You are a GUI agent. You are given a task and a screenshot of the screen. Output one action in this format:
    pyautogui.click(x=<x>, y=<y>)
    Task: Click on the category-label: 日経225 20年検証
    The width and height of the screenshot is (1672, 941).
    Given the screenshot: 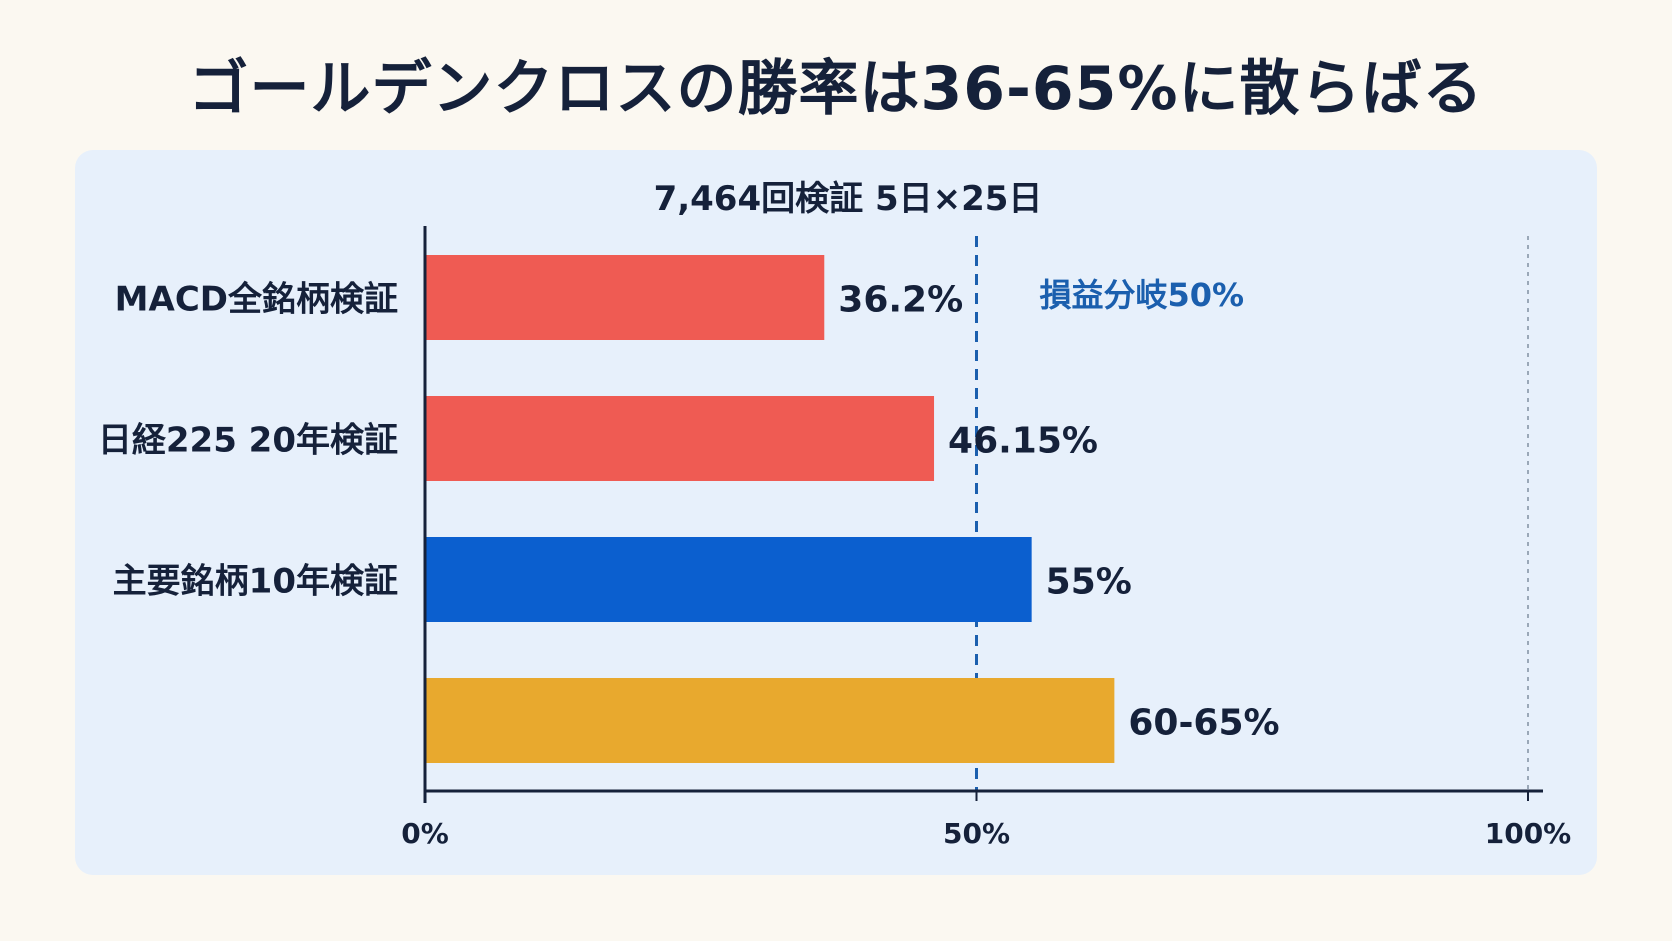 What is the action you would take?
    pyautogui.click(x=248, y=441)
    